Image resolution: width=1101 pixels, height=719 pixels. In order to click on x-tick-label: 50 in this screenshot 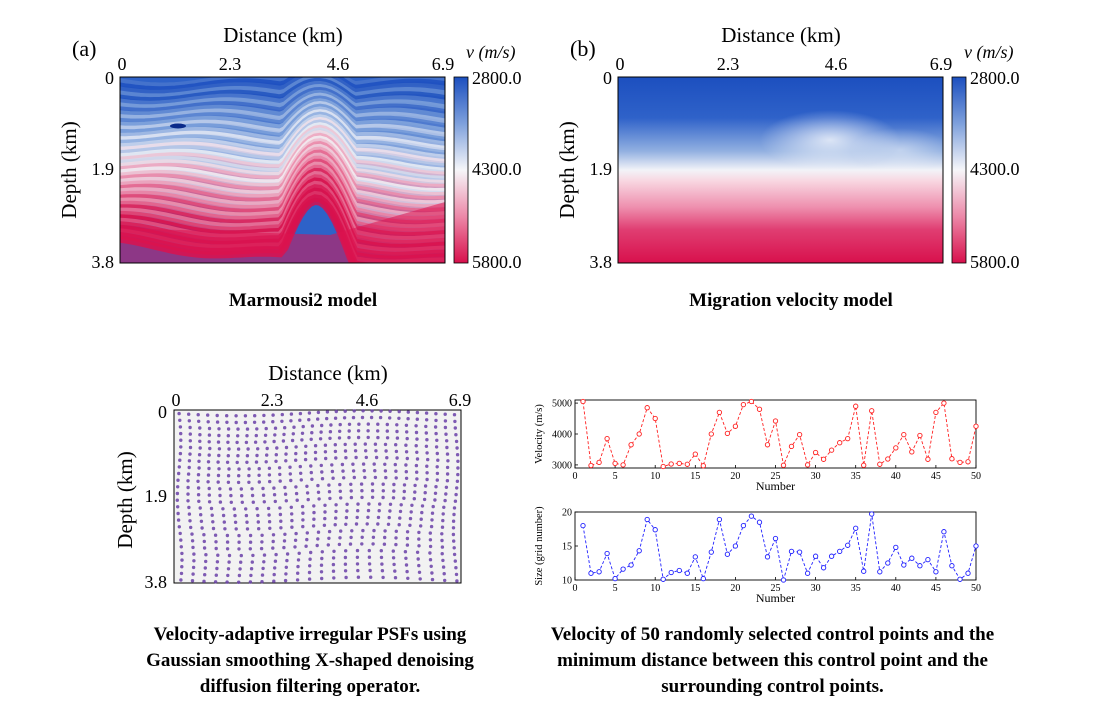, I will do `click(976, 476)`.